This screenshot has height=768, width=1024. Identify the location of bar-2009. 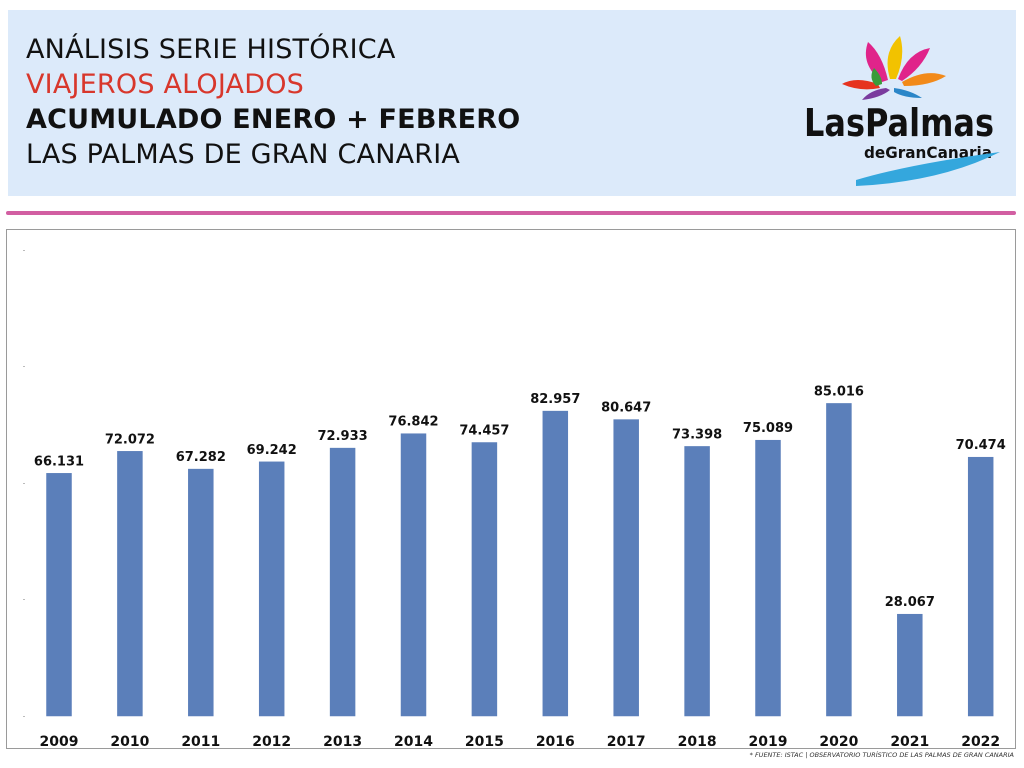
(59, 594).